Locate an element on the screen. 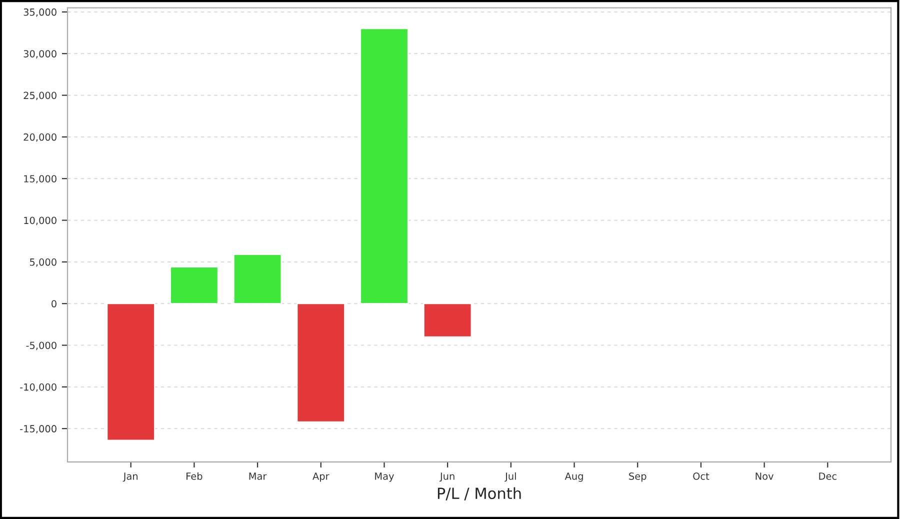  y-tick-label: 15,000 is located at coordinates (40, 179).